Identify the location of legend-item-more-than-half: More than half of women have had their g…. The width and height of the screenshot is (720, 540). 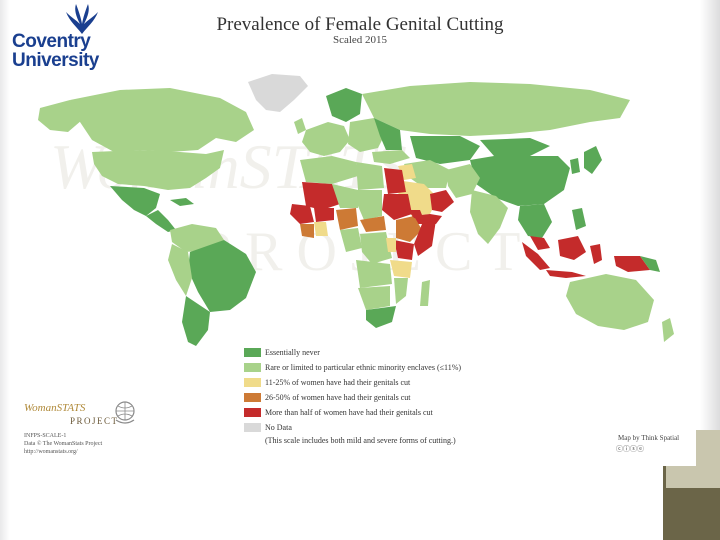
(352, 412).